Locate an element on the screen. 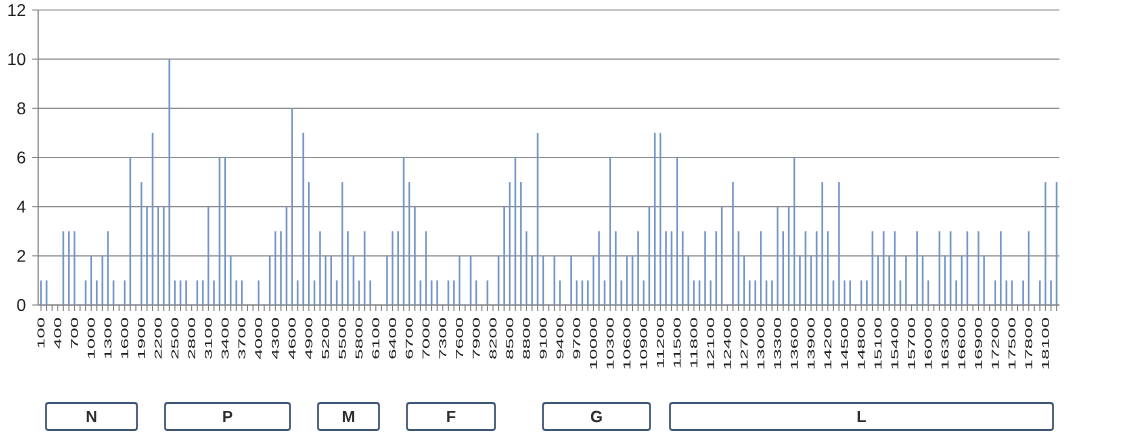 This screenshot has width=1125, height=442. x-tick-label: 7000 is located at coordinates (426, 338).